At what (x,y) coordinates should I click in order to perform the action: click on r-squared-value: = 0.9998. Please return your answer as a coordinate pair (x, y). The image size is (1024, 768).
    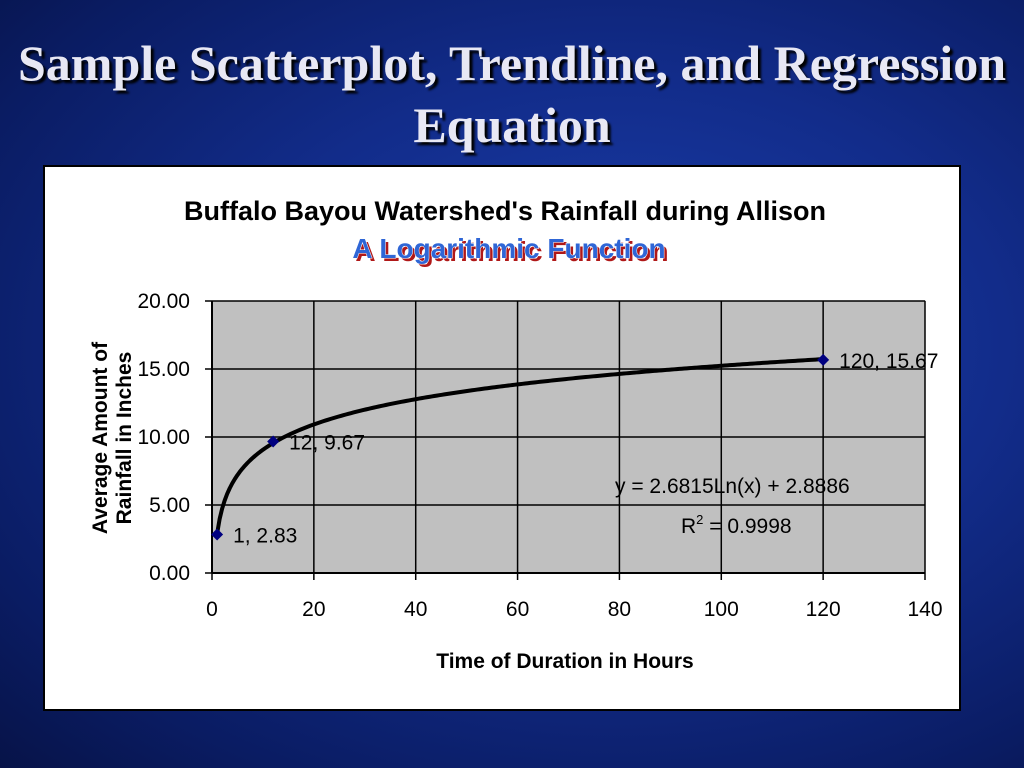
    Looking at the image, I should click on (747, 526).